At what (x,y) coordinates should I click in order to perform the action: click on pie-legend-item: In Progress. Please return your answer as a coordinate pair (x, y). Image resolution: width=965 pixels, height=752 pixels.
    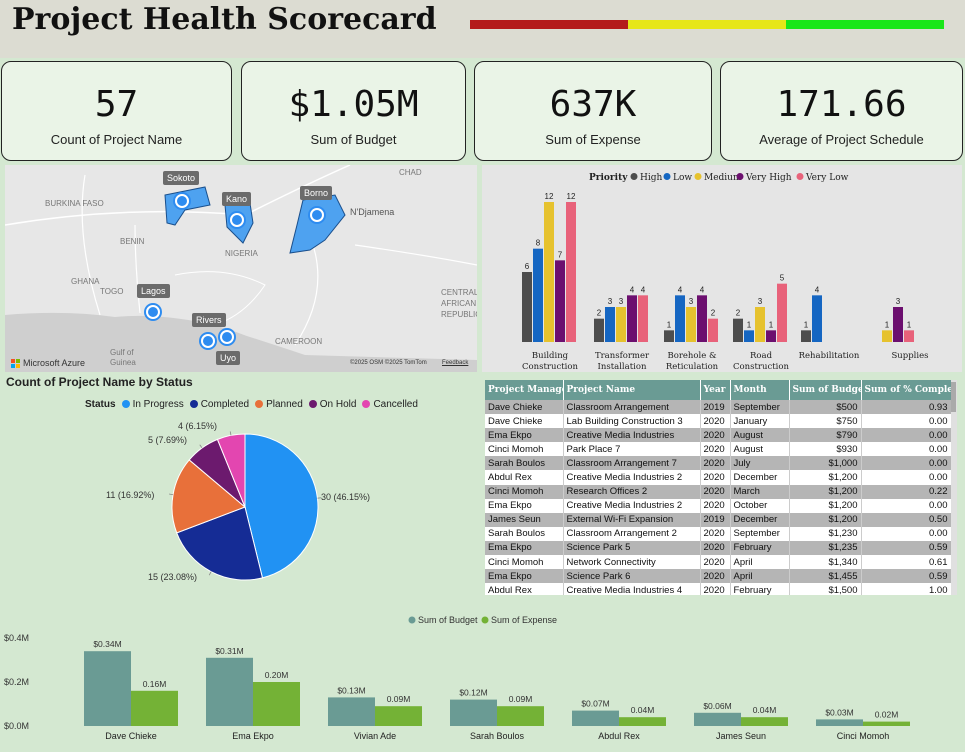
    Looking at the image, I should click on (152, 404).